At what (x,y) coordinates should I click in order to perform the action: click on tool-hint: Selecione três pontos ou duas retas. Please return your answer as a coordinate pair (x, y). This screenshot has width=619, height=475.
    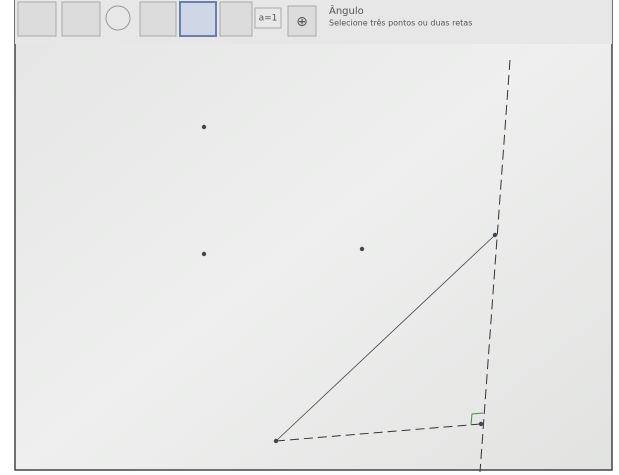
    Looking at the image, I should click on (400, 23).